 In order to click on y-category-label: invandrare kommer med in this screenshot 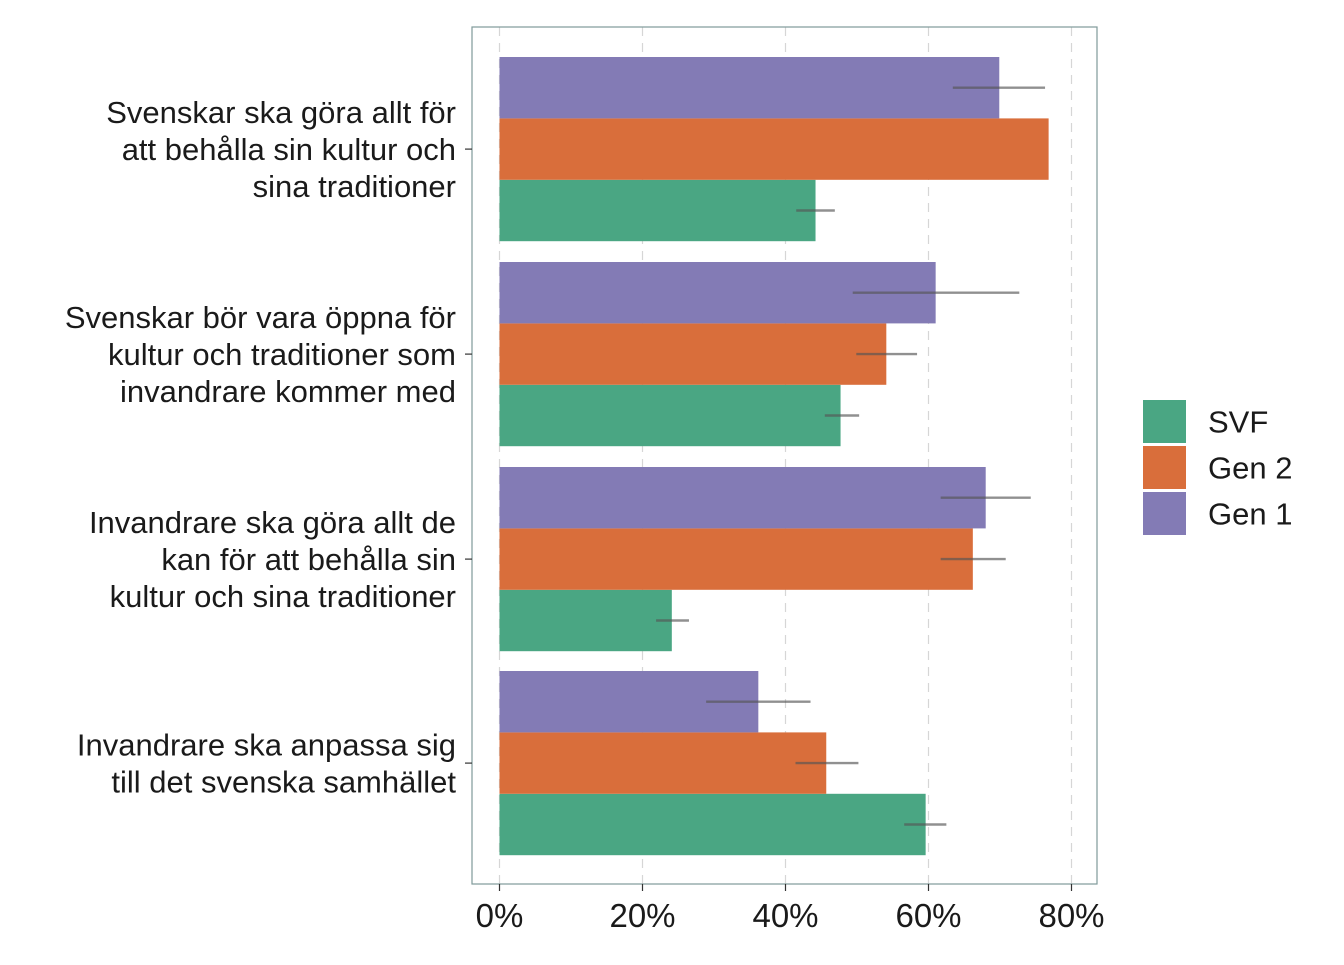, I will do `click(288, 391)`.